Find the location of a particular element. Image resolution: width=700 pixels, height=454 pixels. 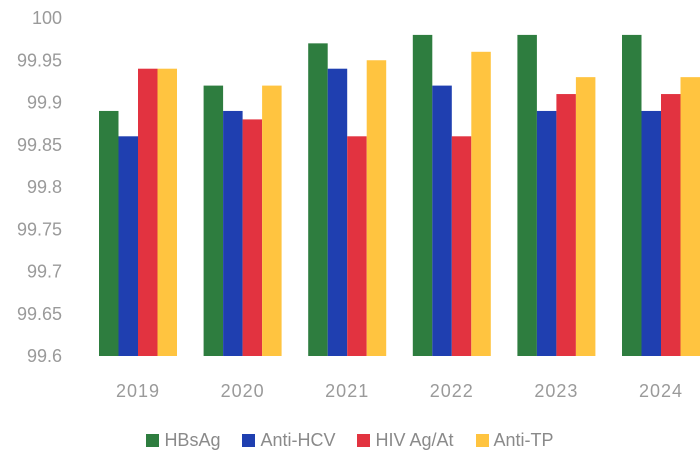

x-tick-label: 2024 is located at coordinates (661, 391).